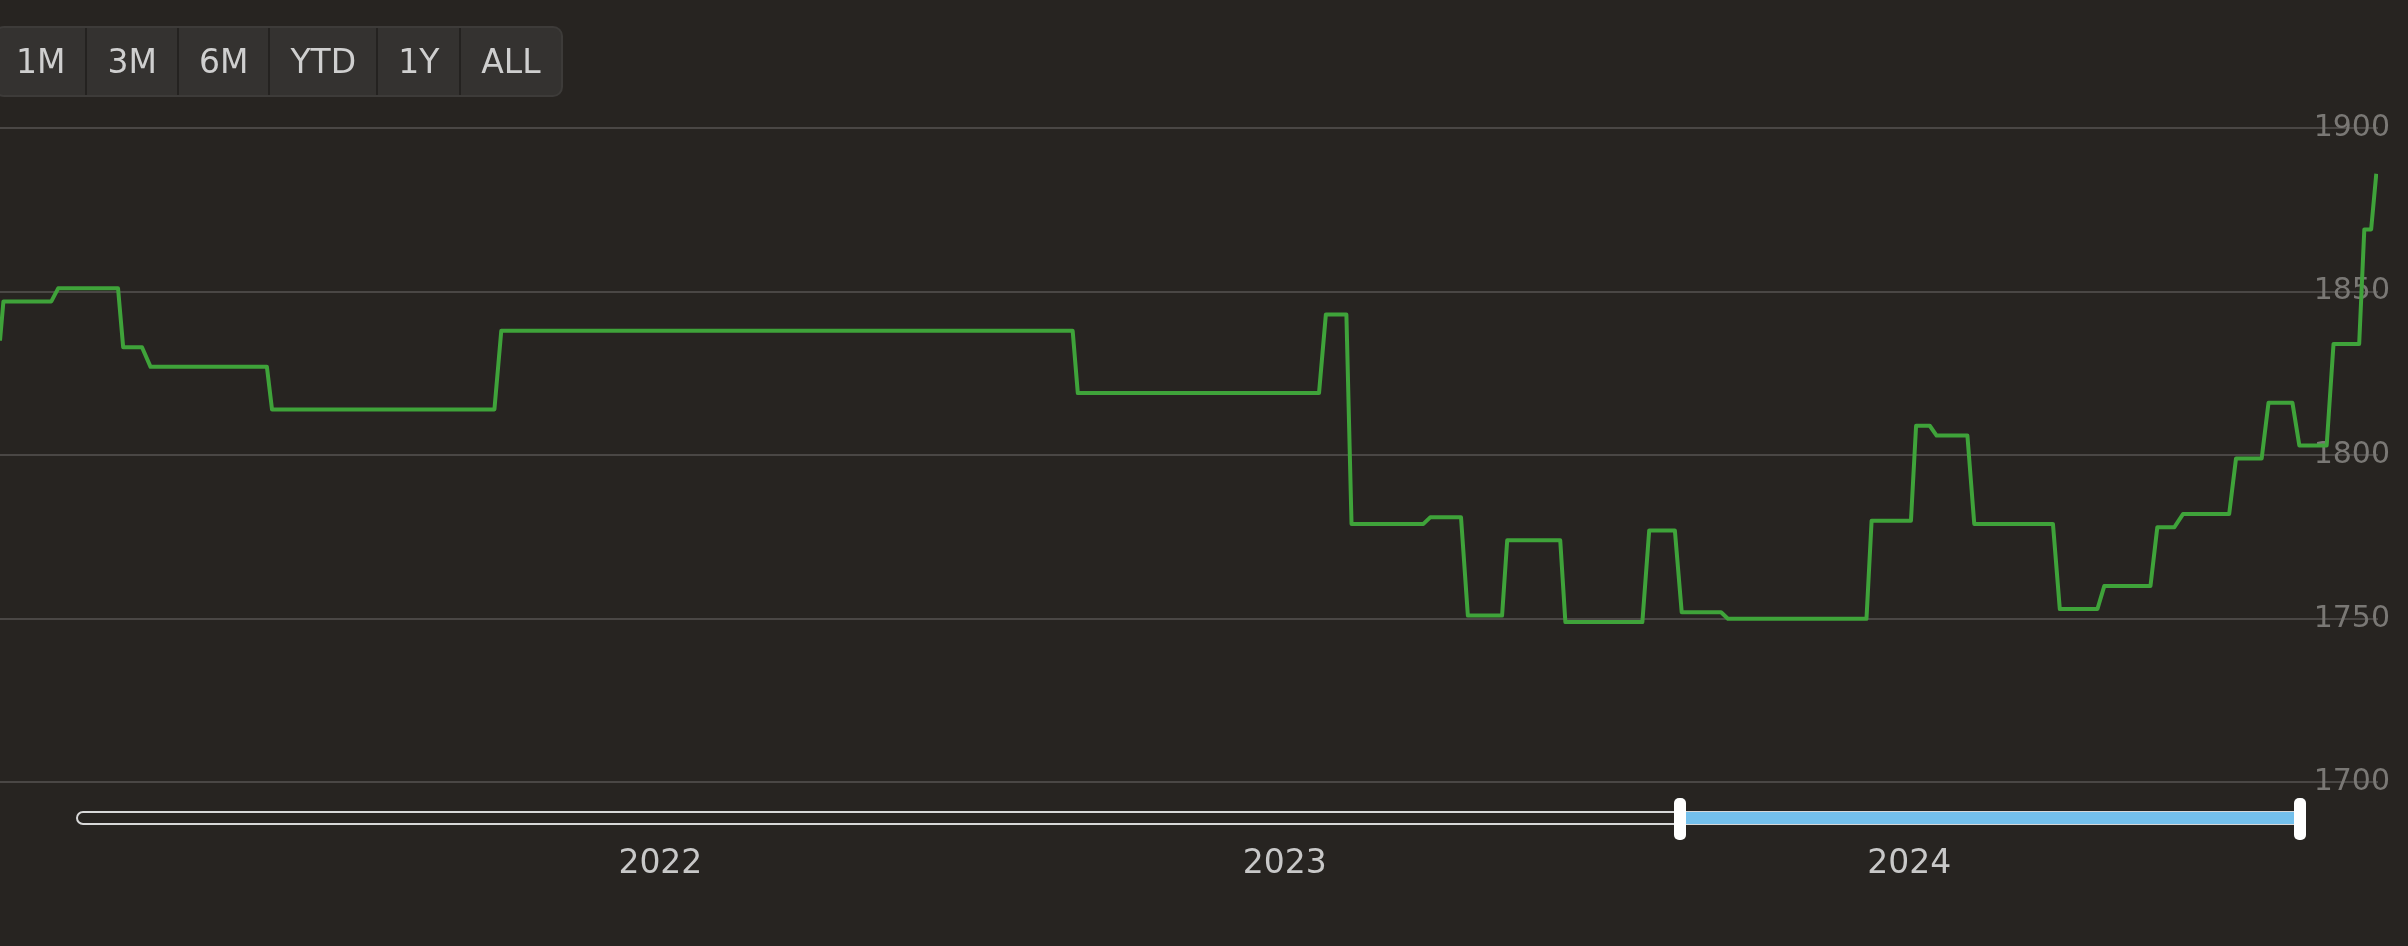 The width and height of the screenshot is (2408, 946). Describe the element at coordinates (510, 61) in the screenshot. I see `text: ALL` at that location.